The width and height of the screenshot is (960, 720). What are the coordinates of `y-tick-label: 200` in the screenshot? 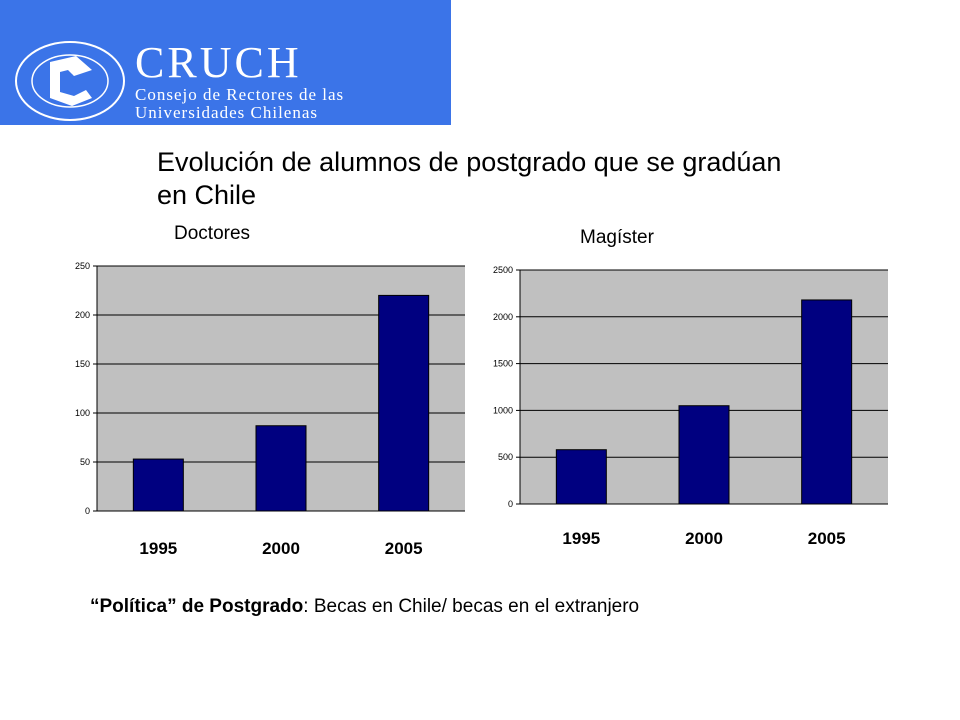 It's located at (82, 315).